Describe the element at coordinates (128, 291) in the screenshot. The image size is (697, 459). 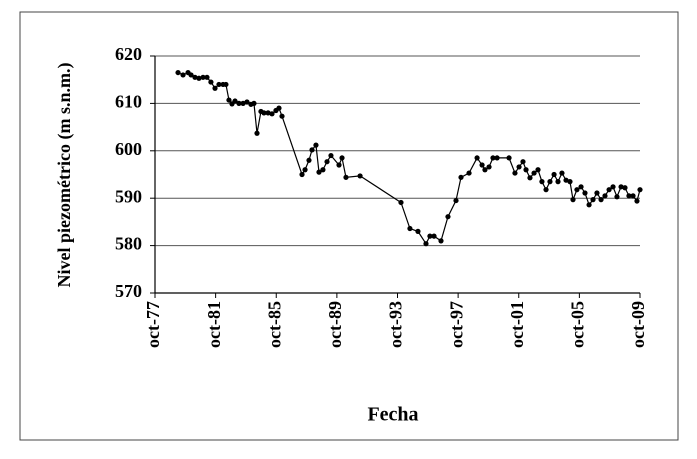
I see `y-tick-label: 570` at that location.